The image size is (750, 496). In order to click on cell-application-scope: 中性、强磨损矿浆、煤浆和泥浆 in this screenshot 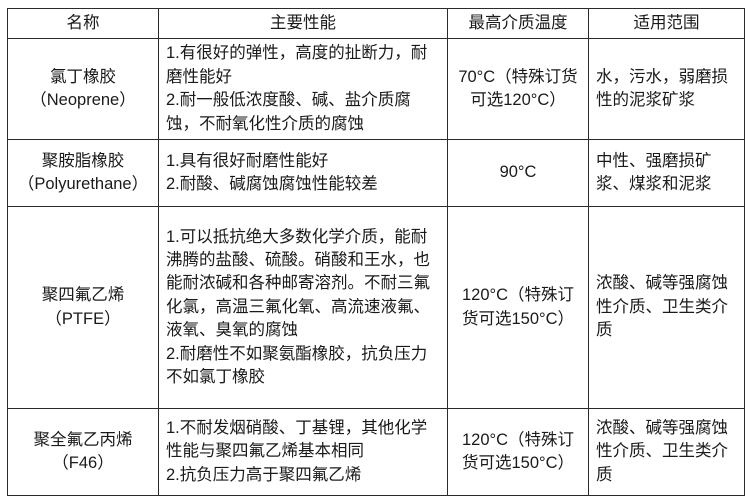, I will do `click(666, 173)`.